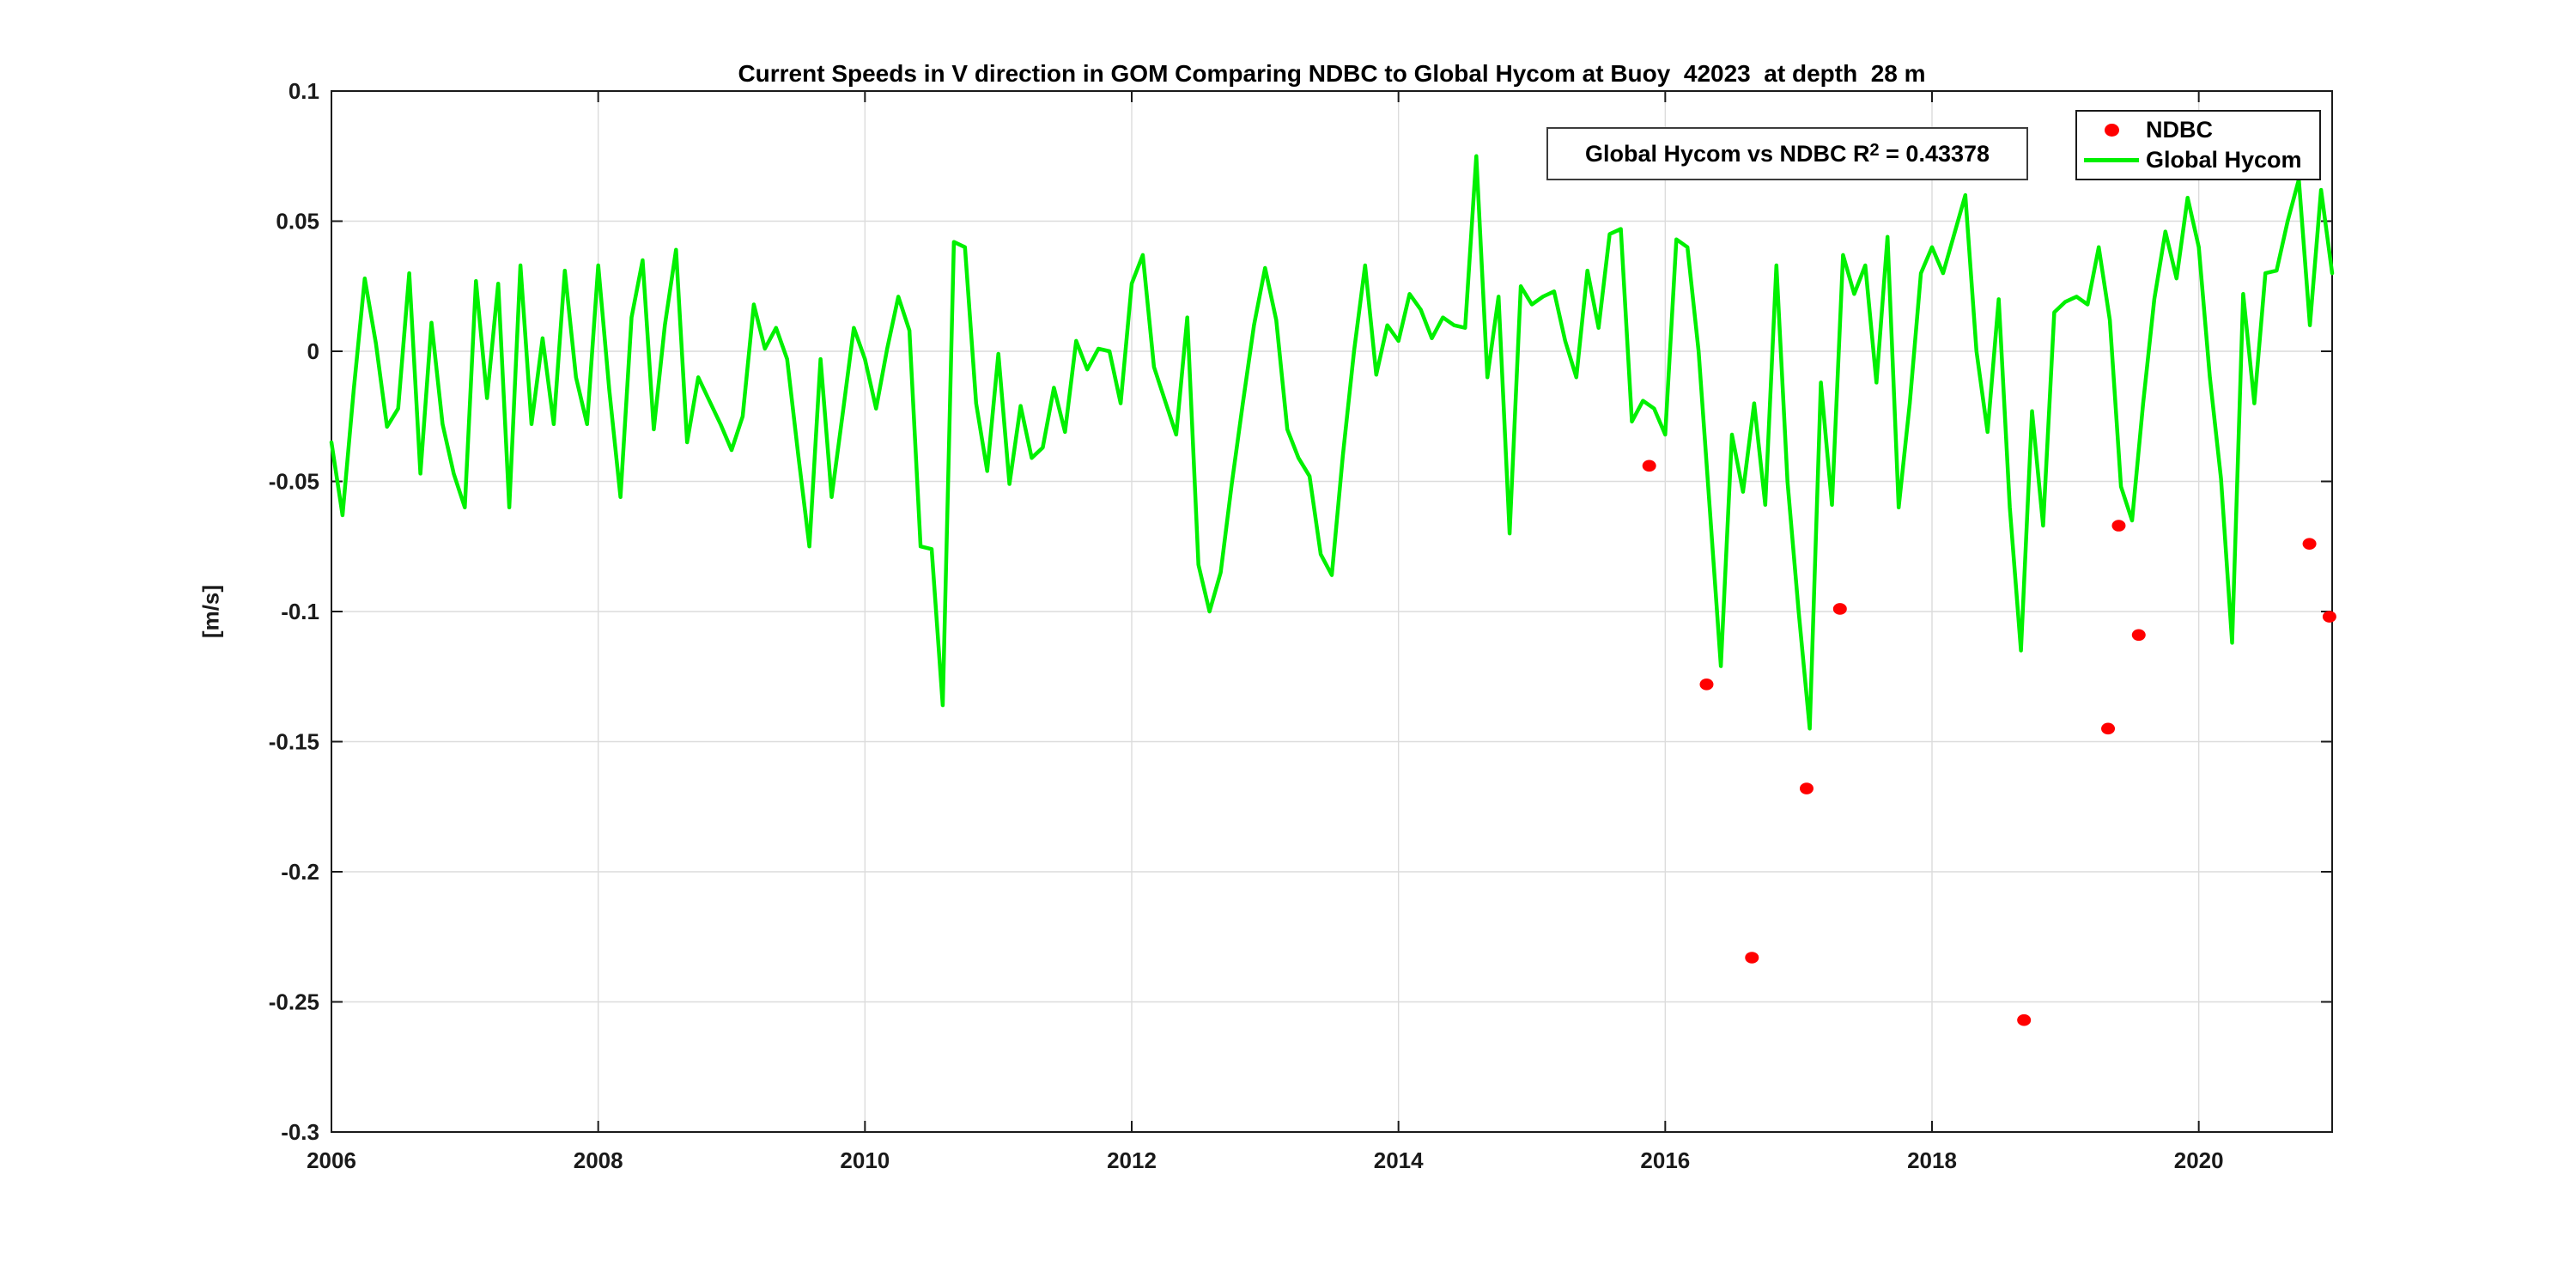  I want to click on y-tick-label: -0.1, so click(300, 611).